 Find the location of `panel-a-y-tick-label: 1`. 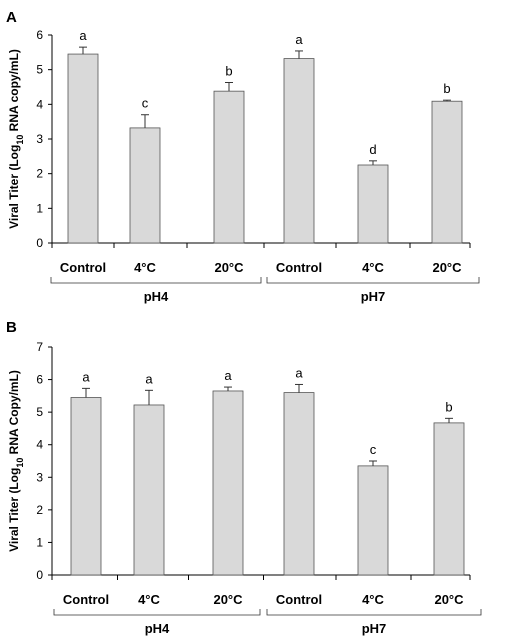

panel-a-y-tick-label: 1 is located at coordinates (39, 208).